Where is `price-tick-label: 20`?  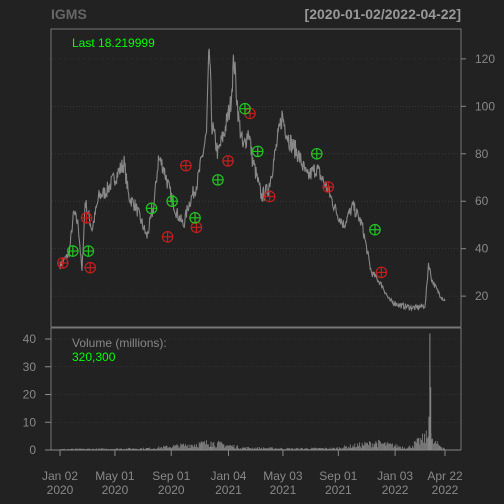 price-tick-label: 20 is located at coordinates (482, 296).